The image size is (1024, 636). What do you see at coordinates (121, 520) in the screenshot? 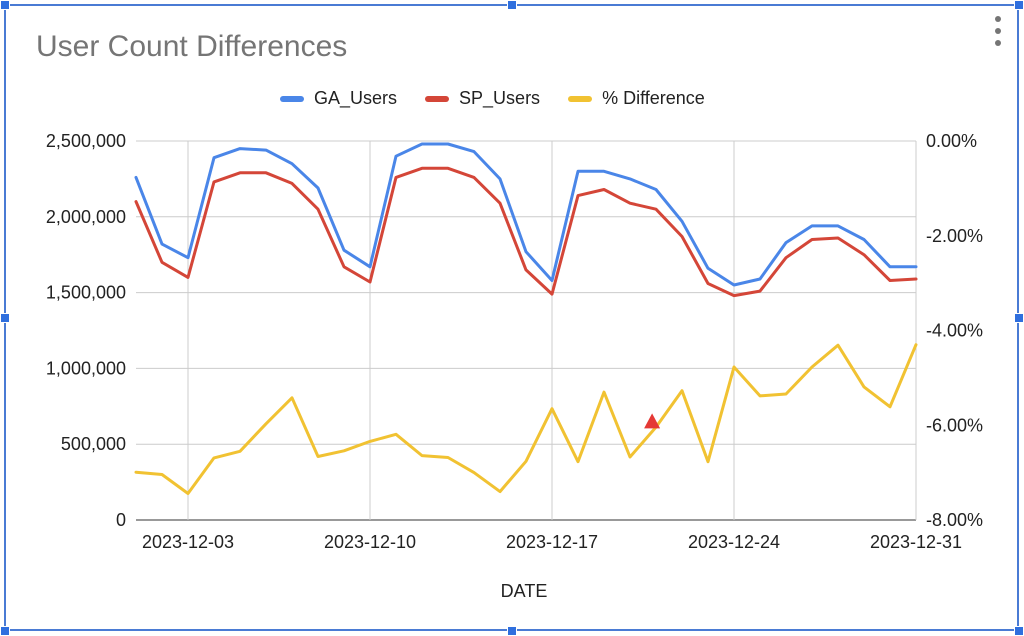
I see `left-tick-label: 0` at bounding box center [121, 520].